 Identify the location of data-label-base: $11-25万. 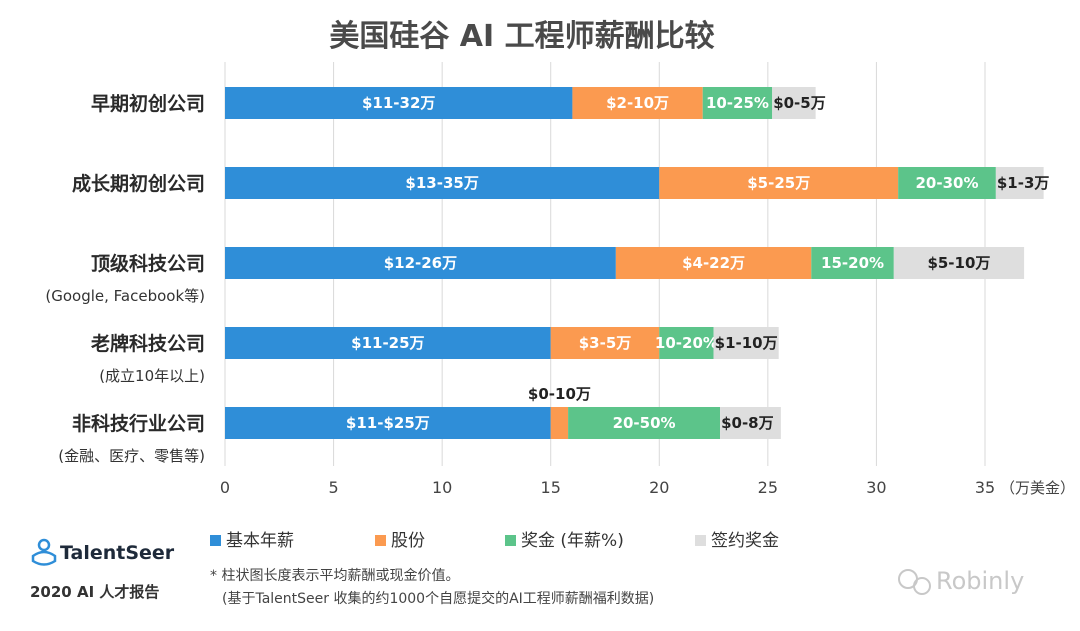
(387, 343).